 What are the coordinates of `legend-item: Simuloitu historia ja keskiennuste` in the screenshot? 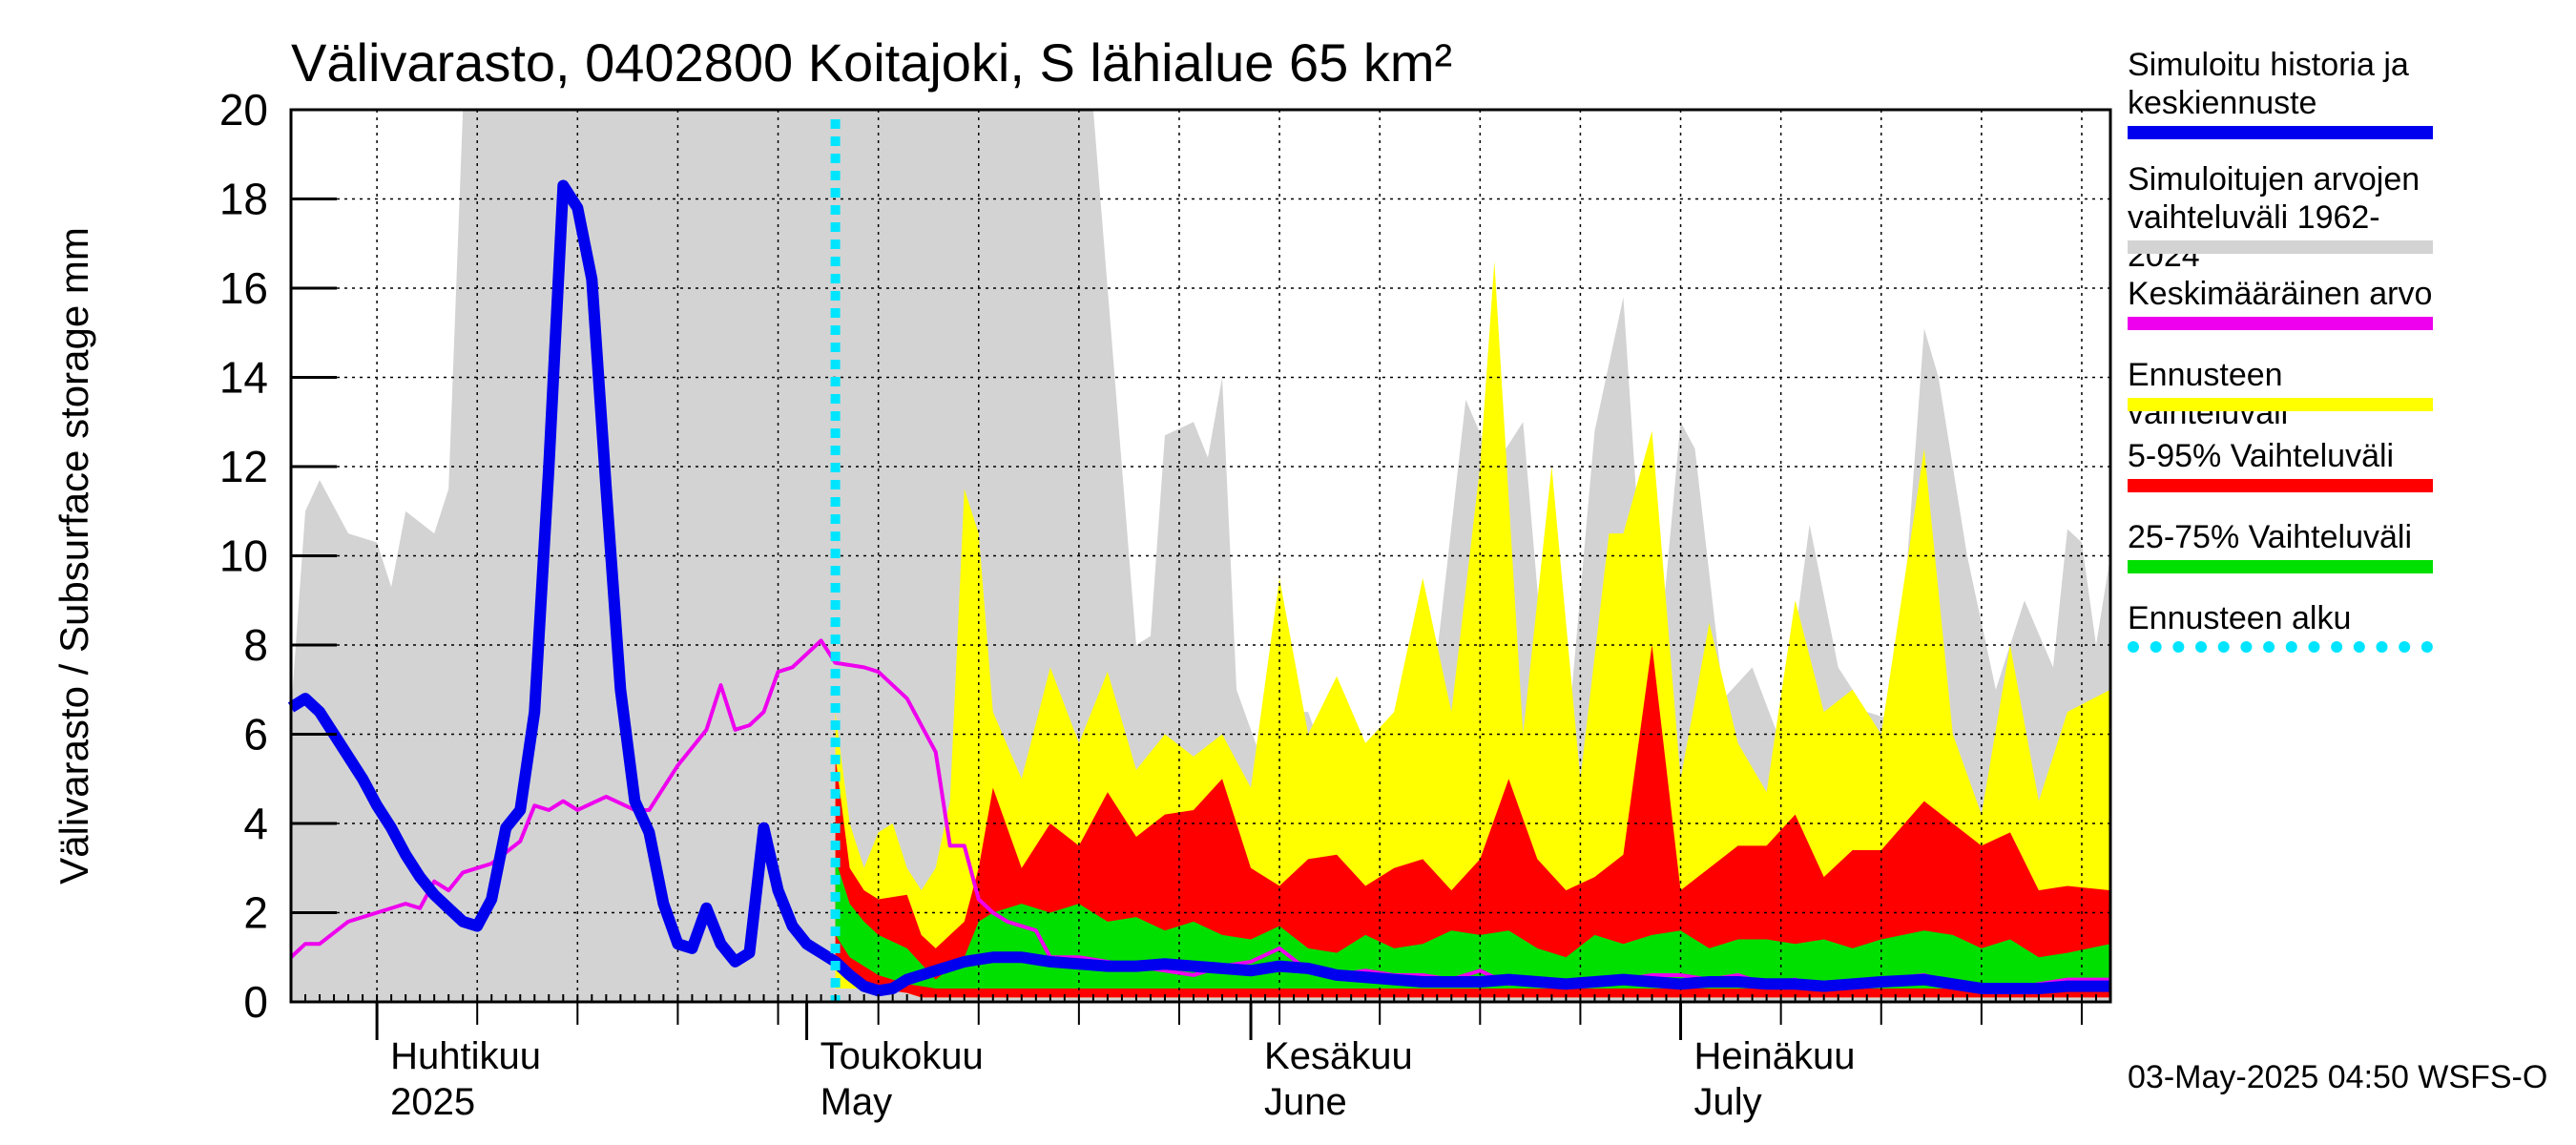 It's located at (2285, 93).